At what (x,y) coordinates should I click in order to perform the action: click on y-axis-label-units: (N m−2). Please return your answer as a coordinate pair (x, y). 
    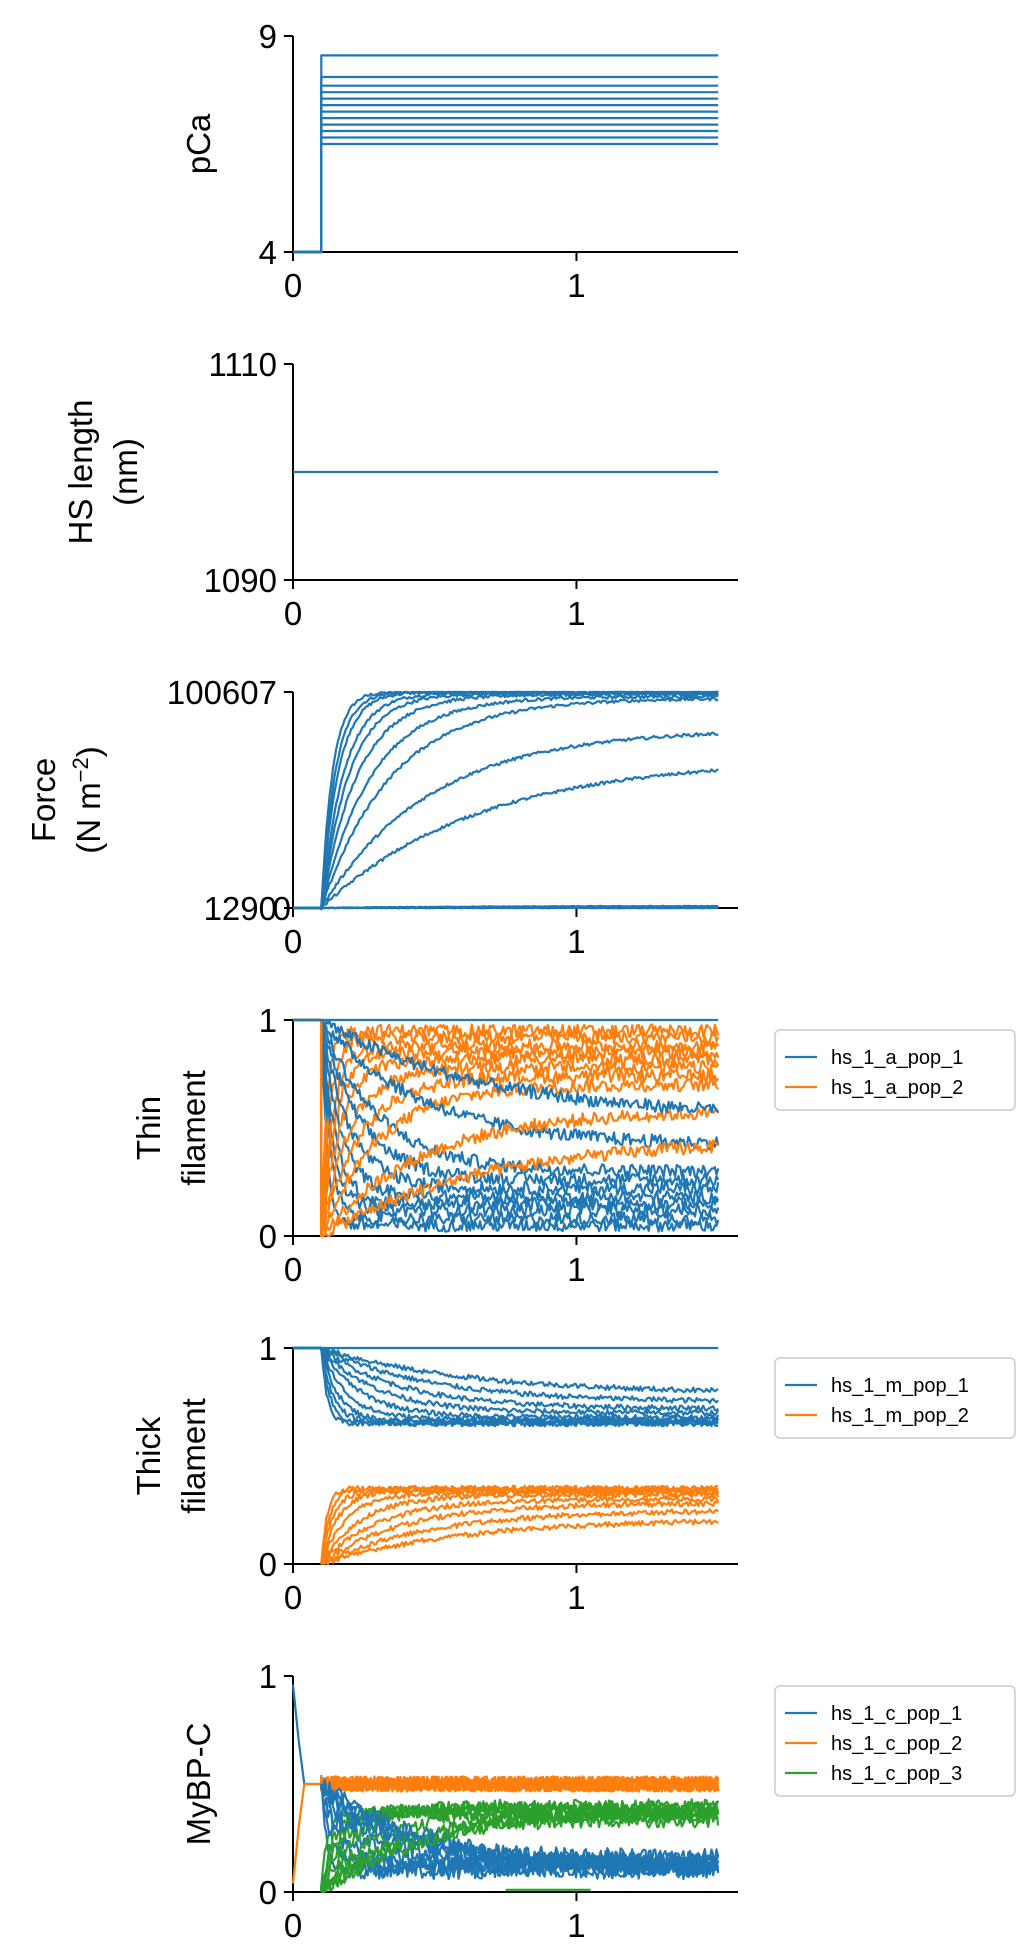
    Looking at the image, I should click on (87, 800).